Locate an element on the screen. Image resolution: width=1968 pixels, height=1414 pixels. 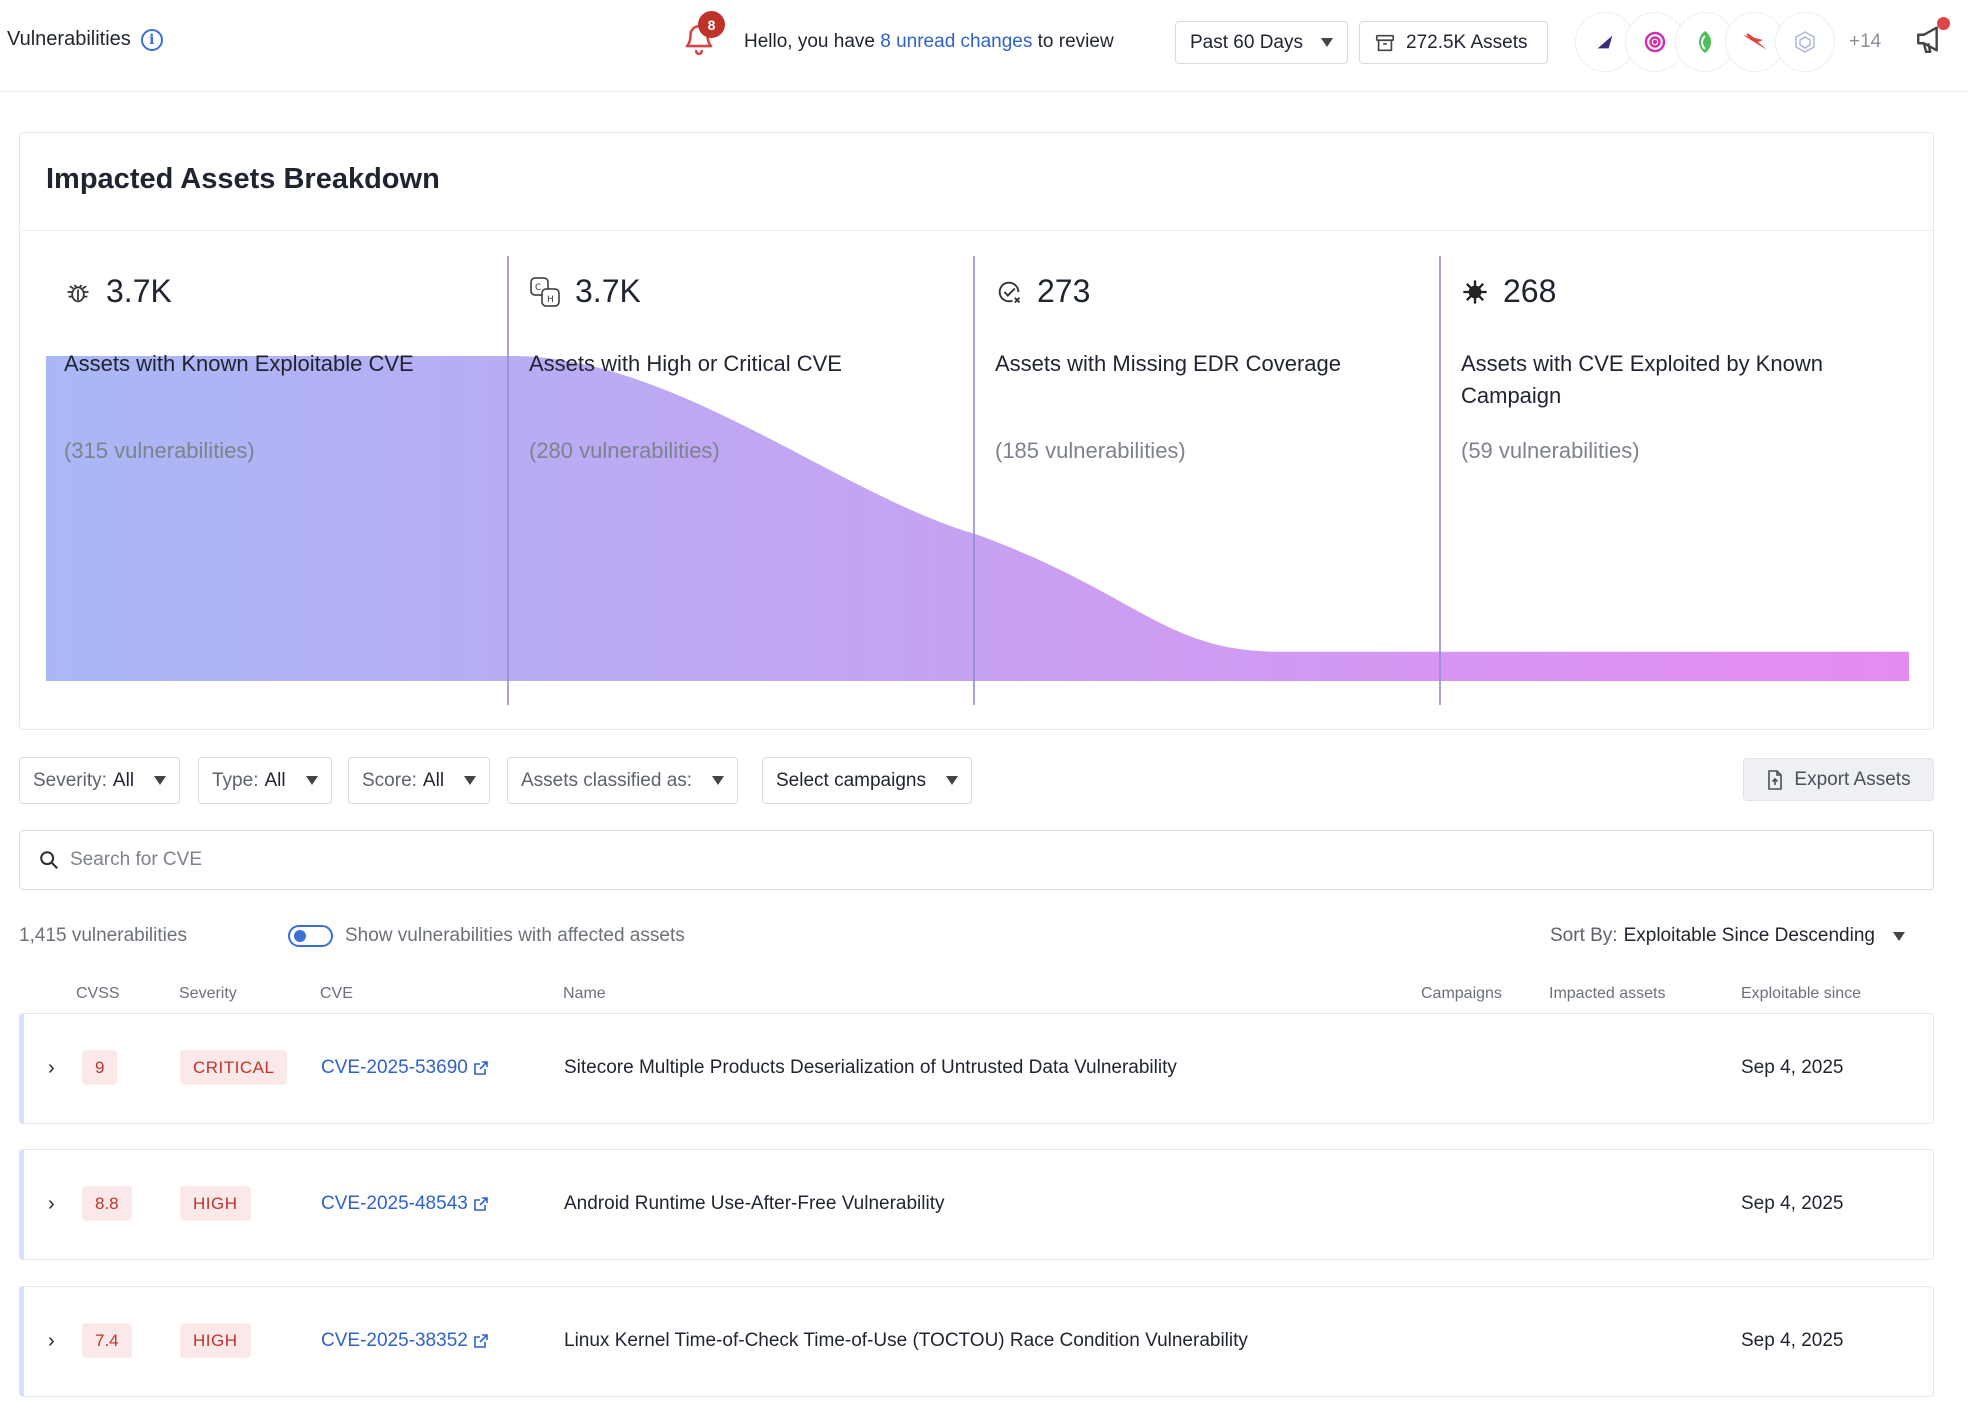
page-title: Vulnerabilities i is located at coordinates (85, 39).